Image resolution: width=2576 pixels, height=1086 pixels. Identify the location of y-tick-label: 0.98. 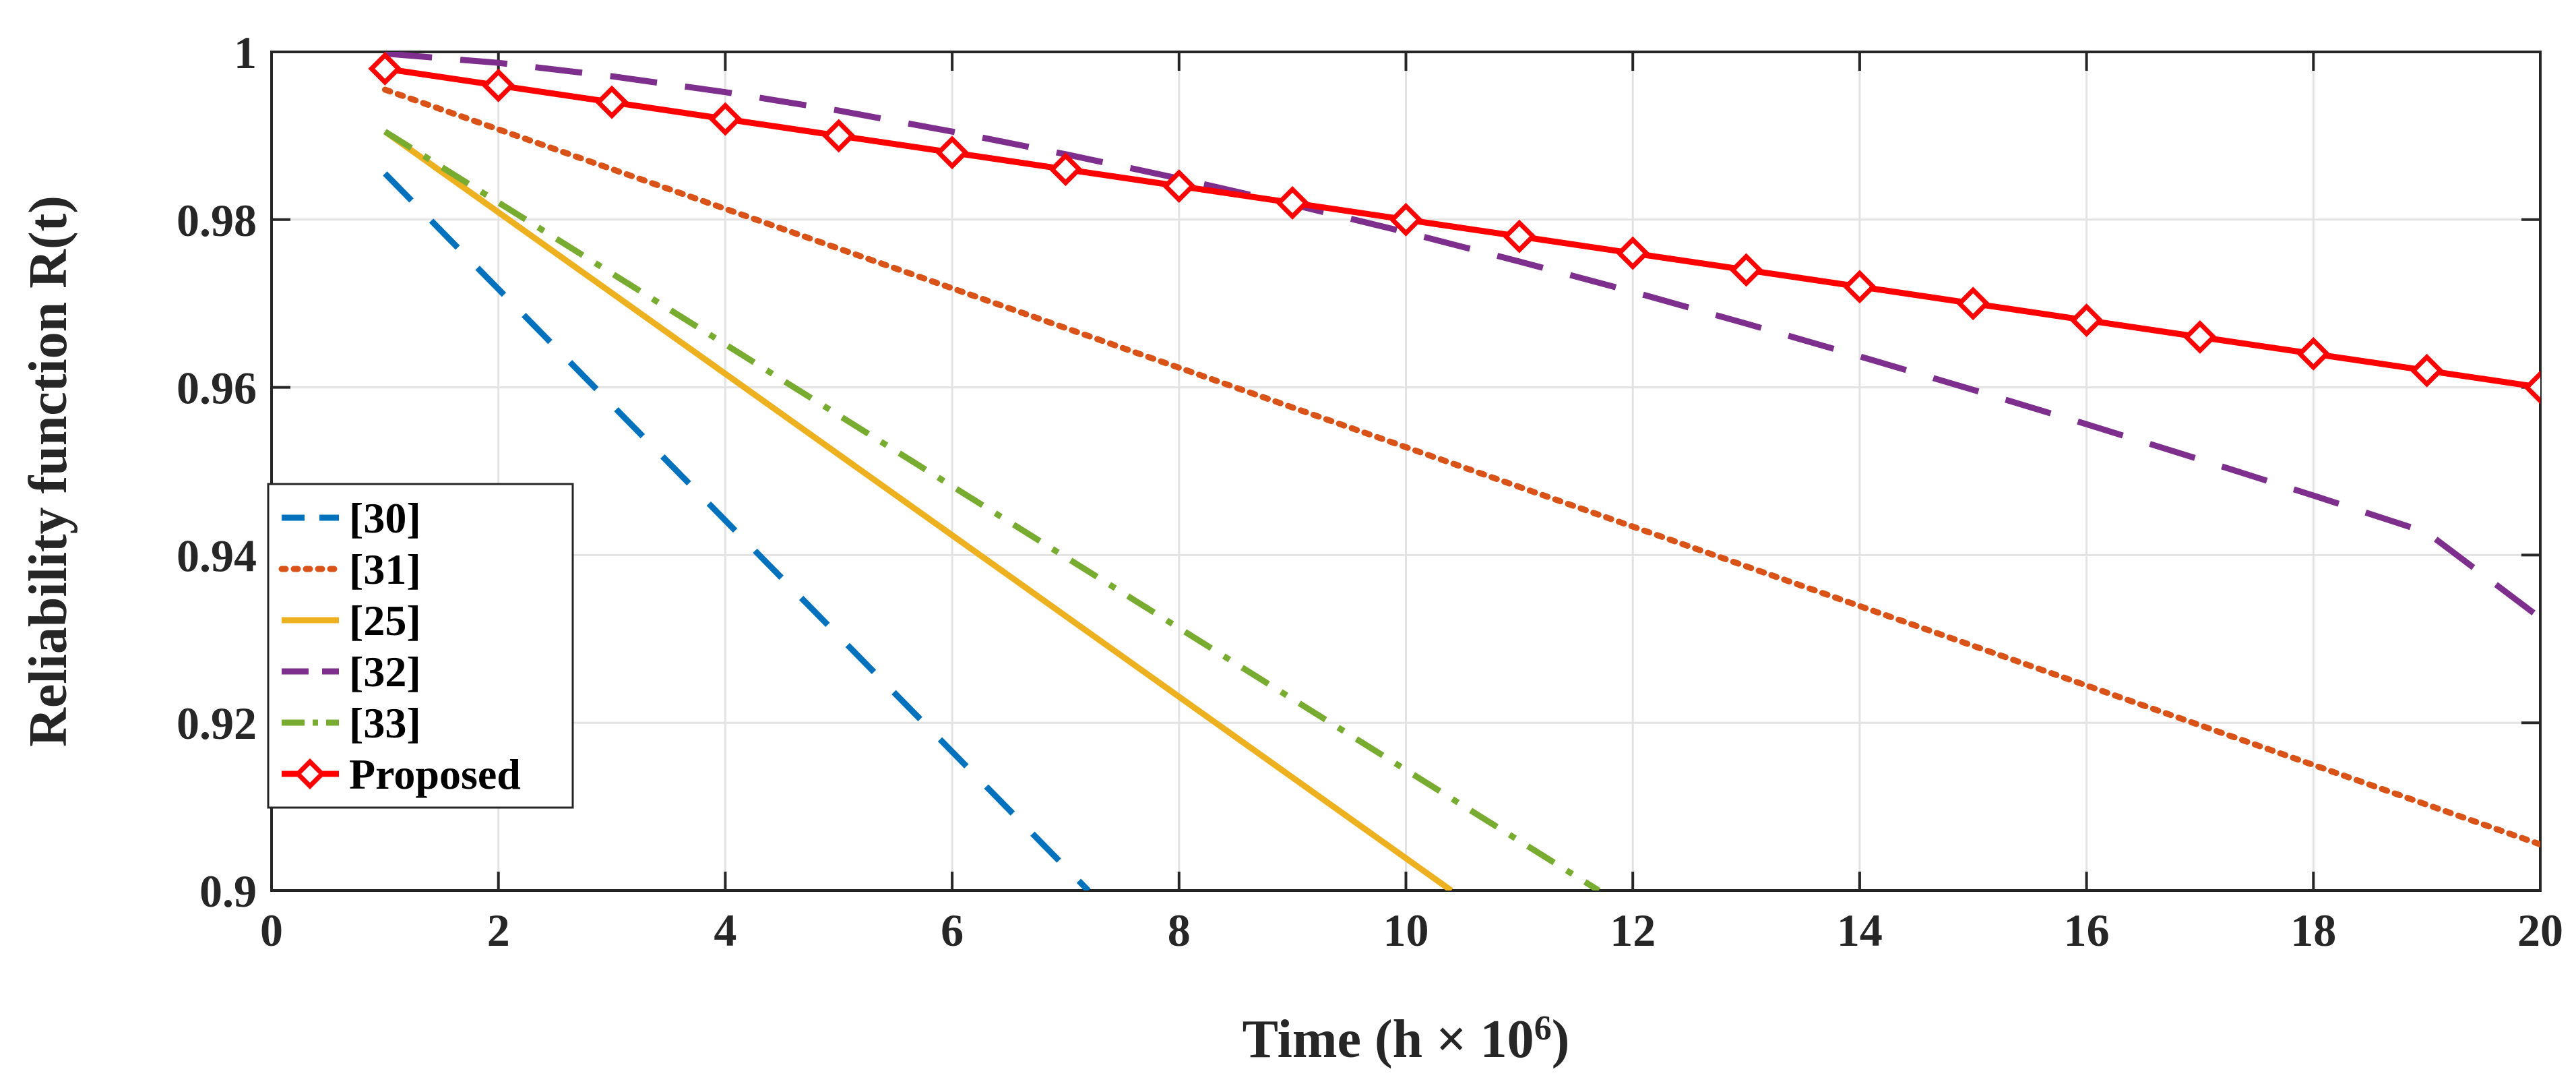
(217, 220).